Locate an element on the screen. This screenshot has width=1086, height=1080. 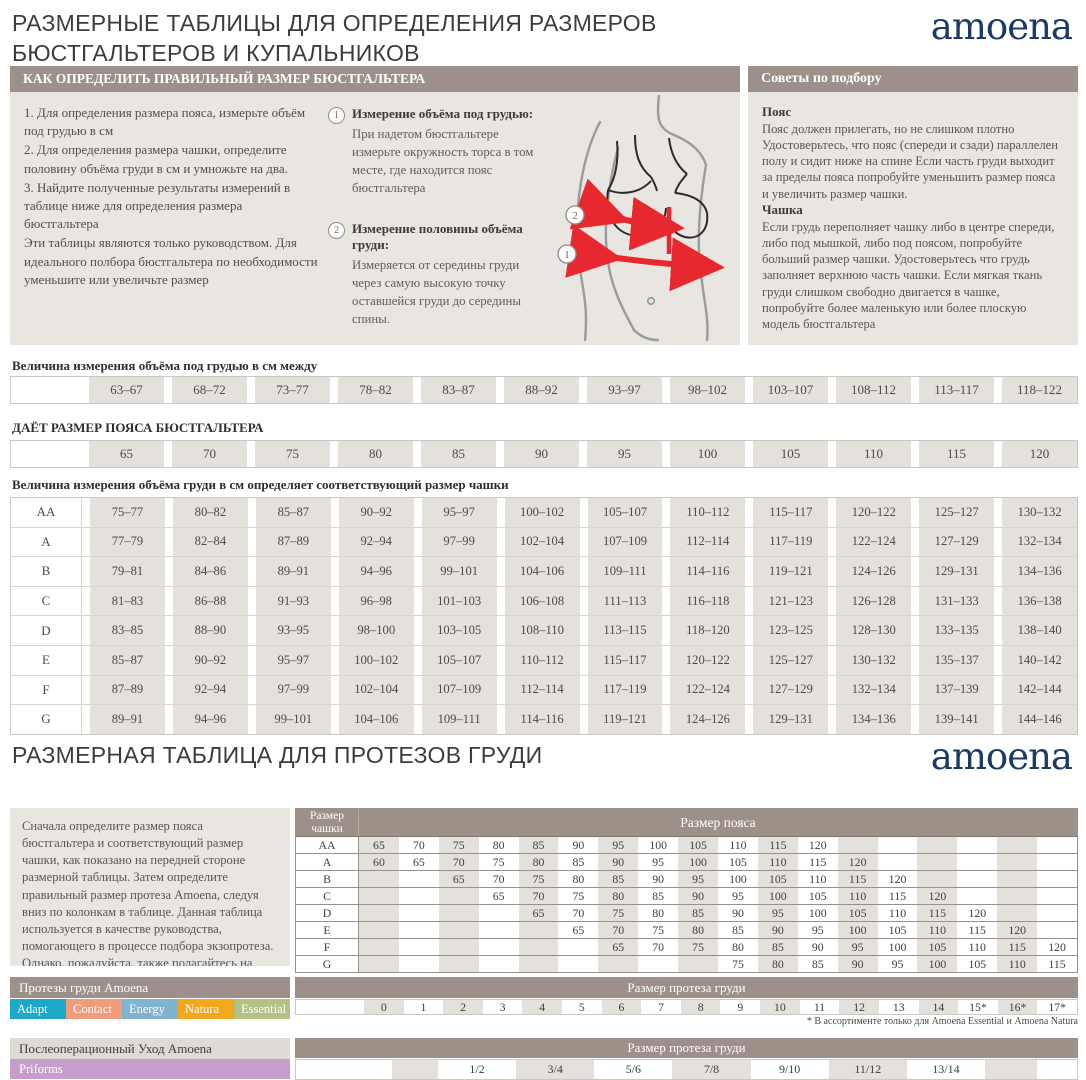
cup-size-cell: 85–87 is located at coordinates (293, 512).